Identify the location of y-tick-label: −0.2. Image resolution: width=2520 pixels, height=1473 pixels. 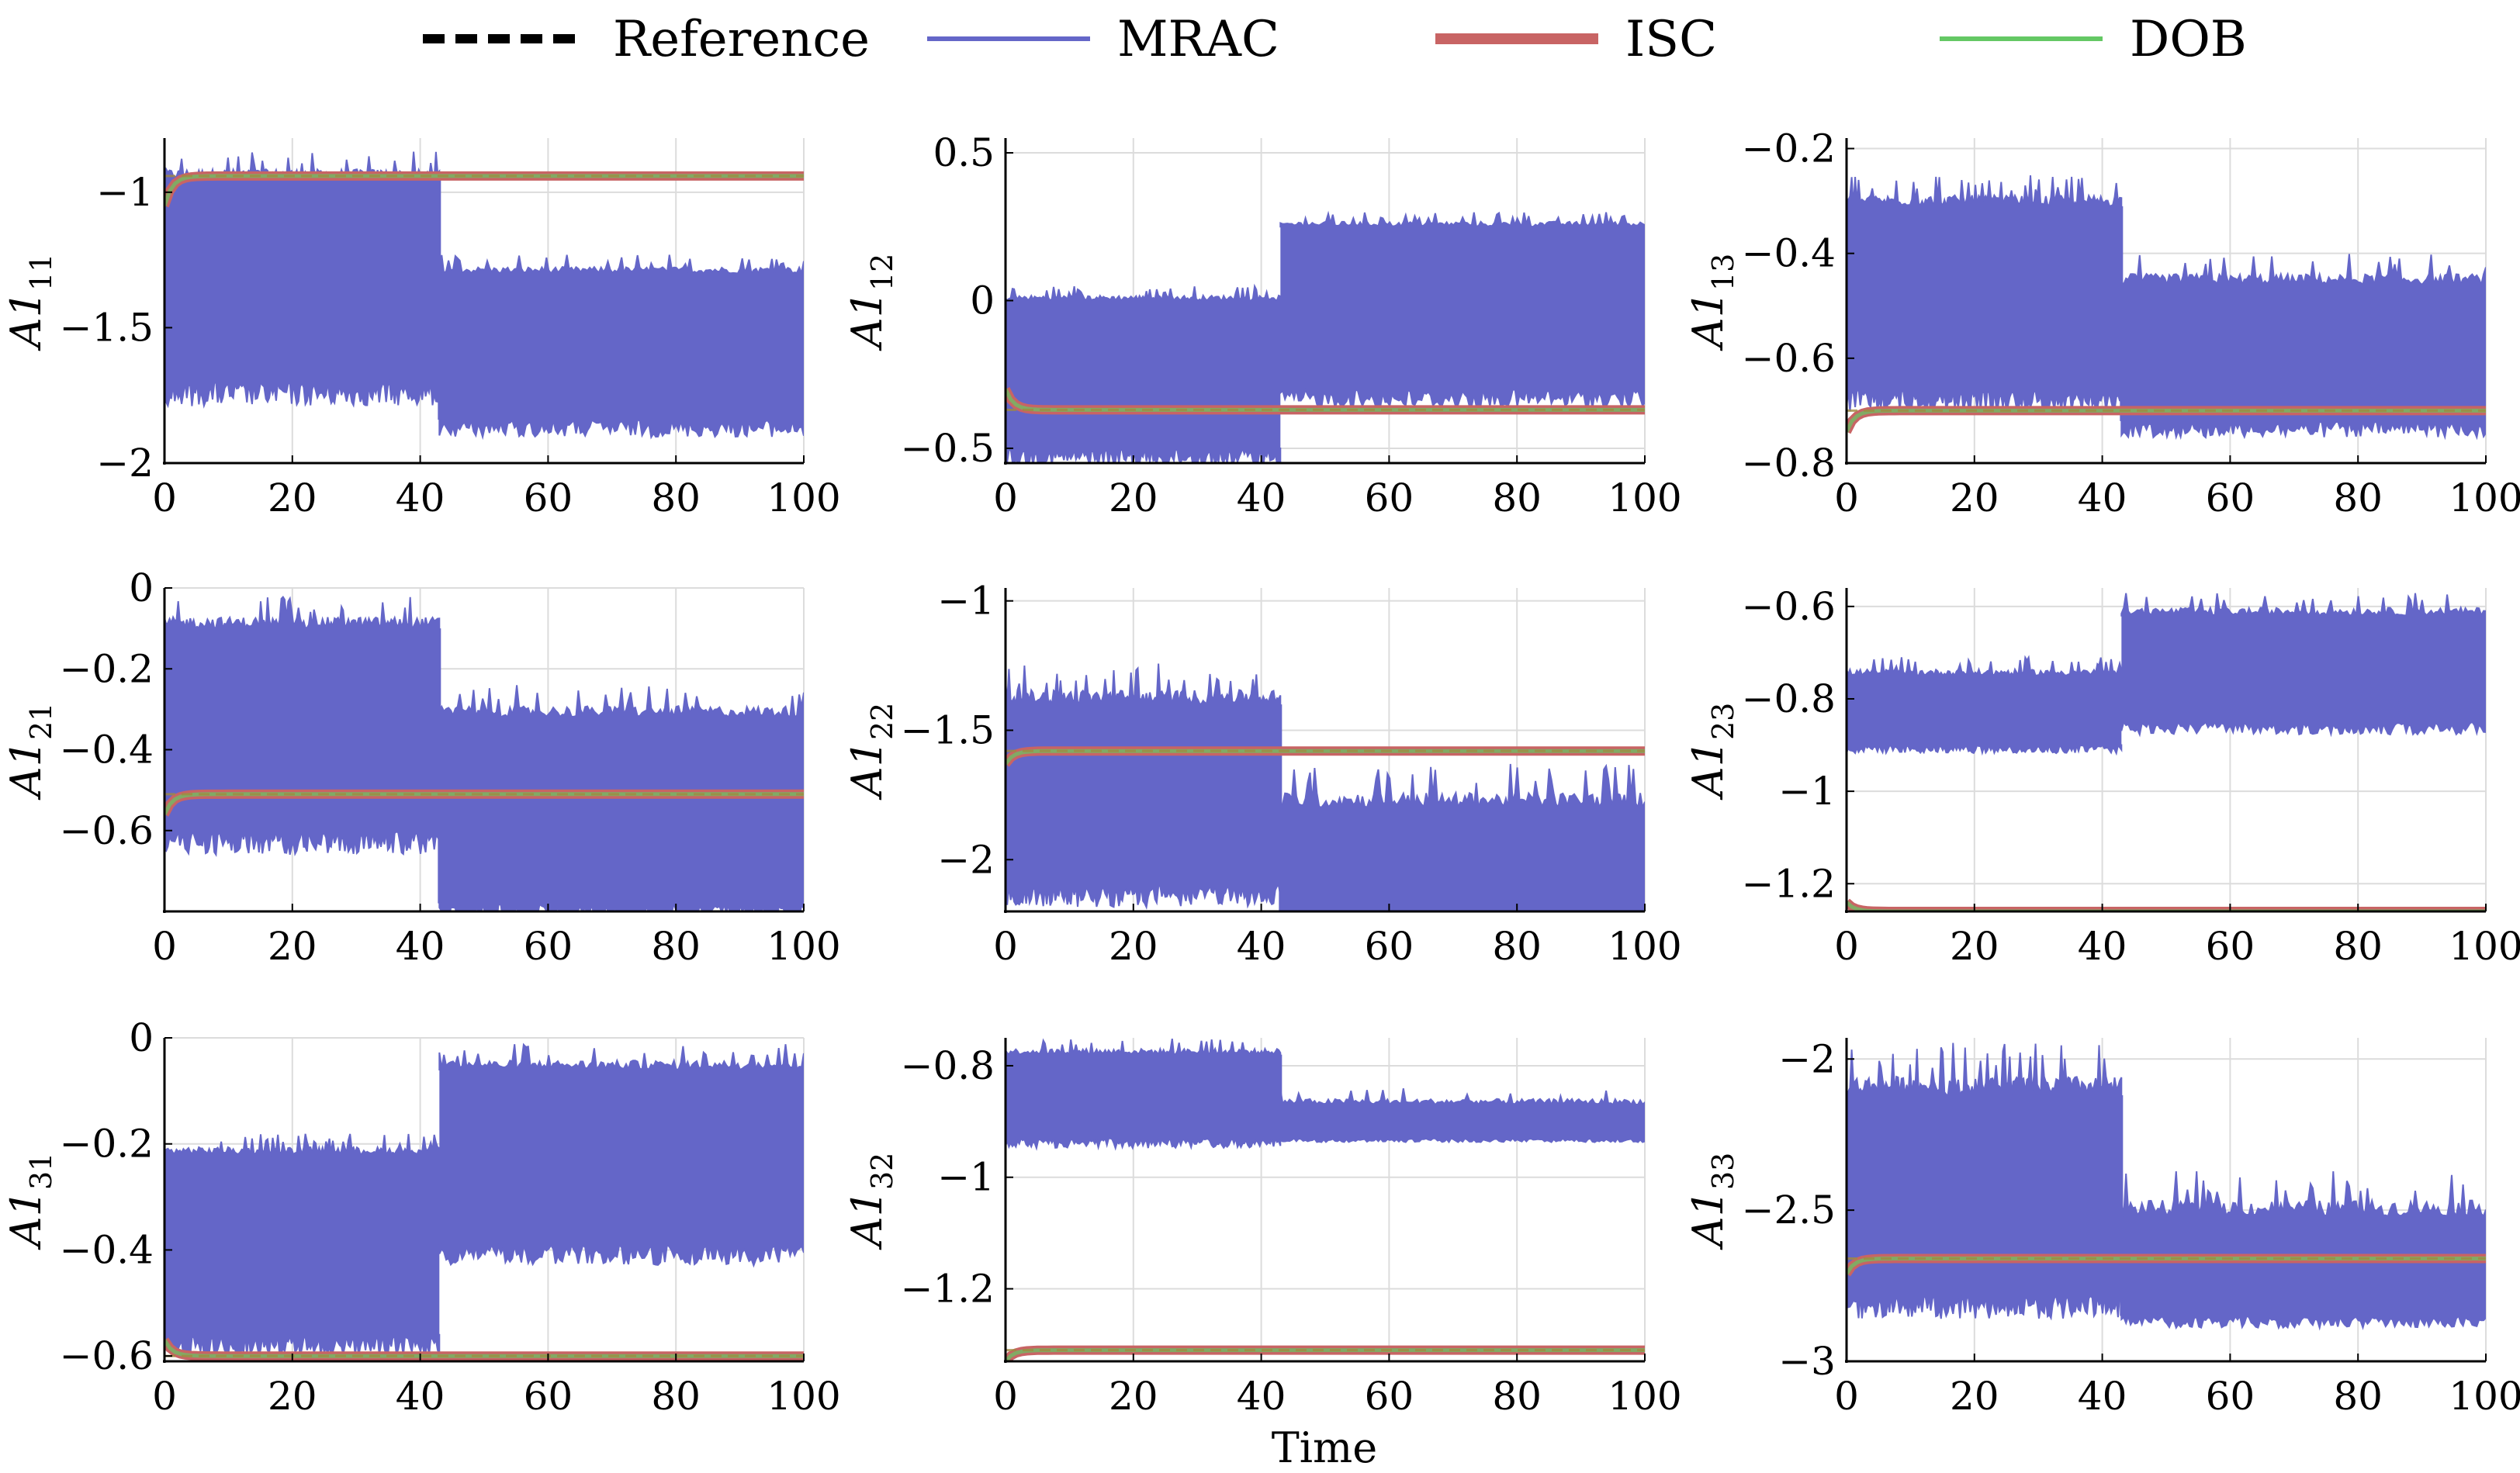
(107, 668).